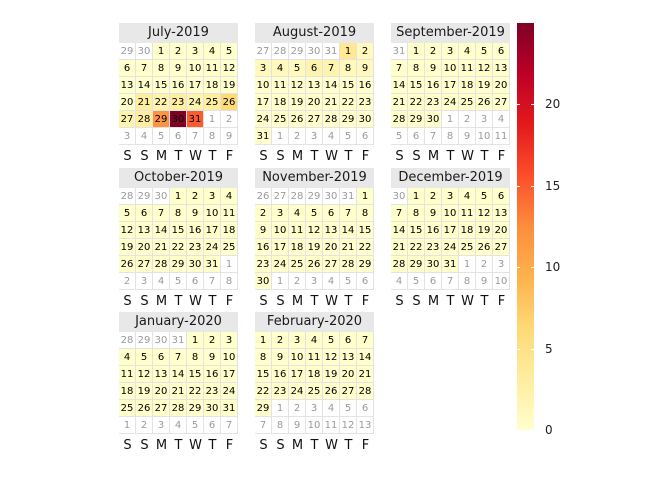 The width and height of the screenshot is (672, 480). I want to click on legend-tick-label: 10, so click(553, 267).